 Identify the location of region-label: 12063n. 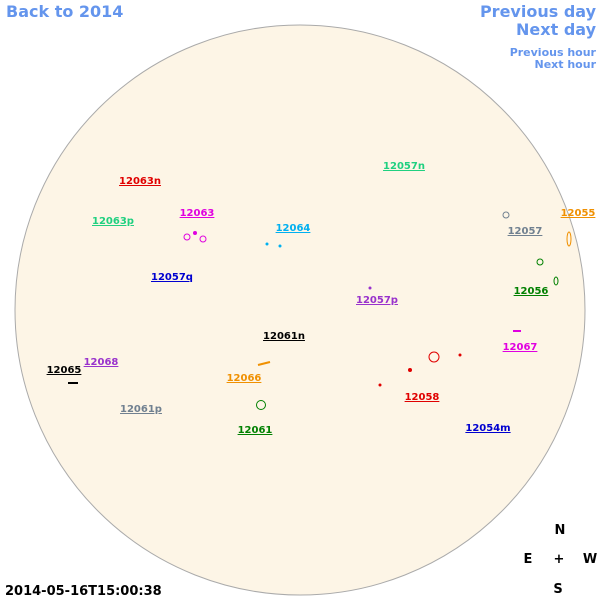
(140, 181).